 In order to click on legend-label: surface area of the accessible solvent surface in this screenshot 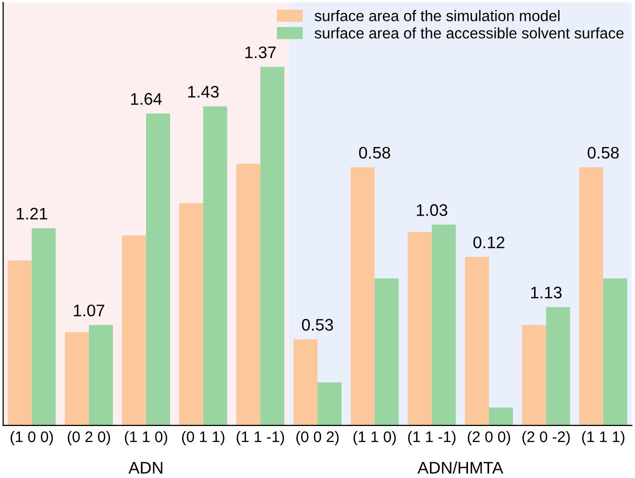, I will do `click(469, 33)`.